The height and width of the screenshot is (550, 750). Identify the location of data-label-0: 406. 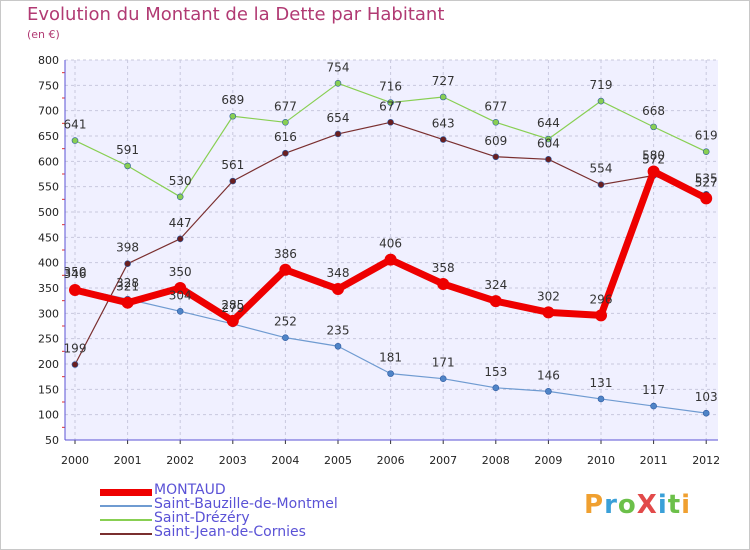
(390, 244).